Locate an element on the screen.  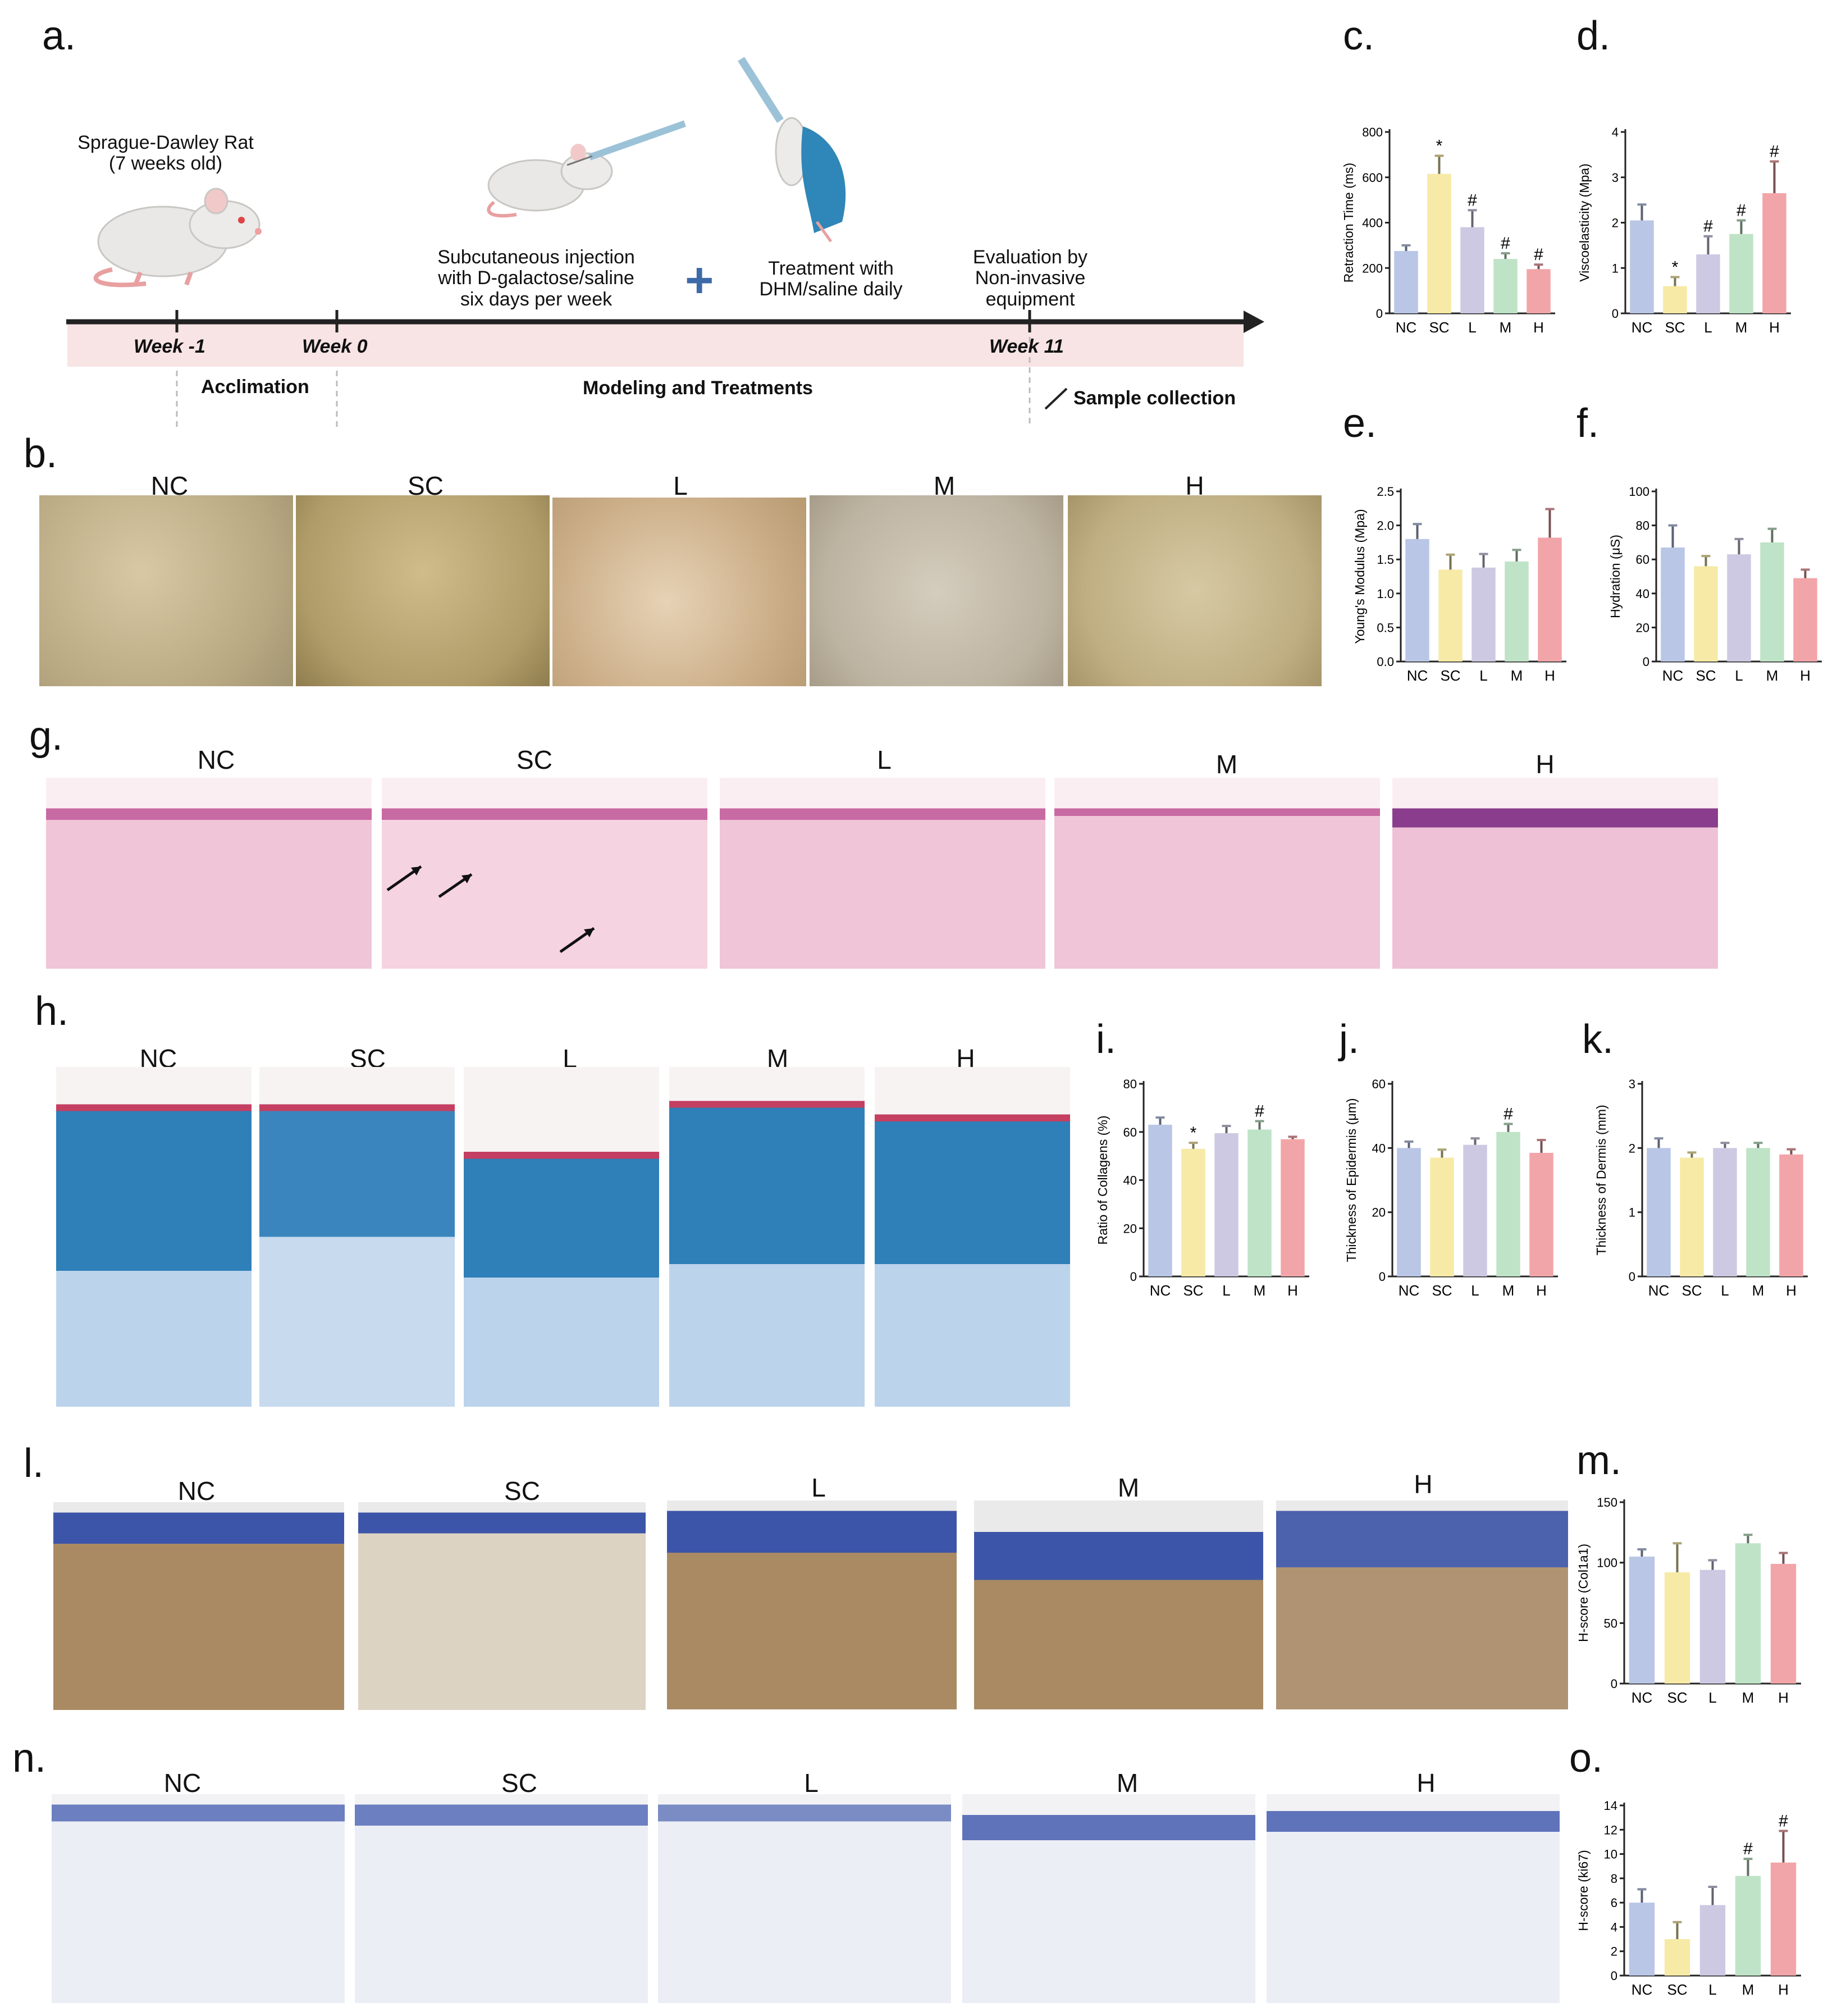
masson-image-l is located at coordinates (561, 1237).